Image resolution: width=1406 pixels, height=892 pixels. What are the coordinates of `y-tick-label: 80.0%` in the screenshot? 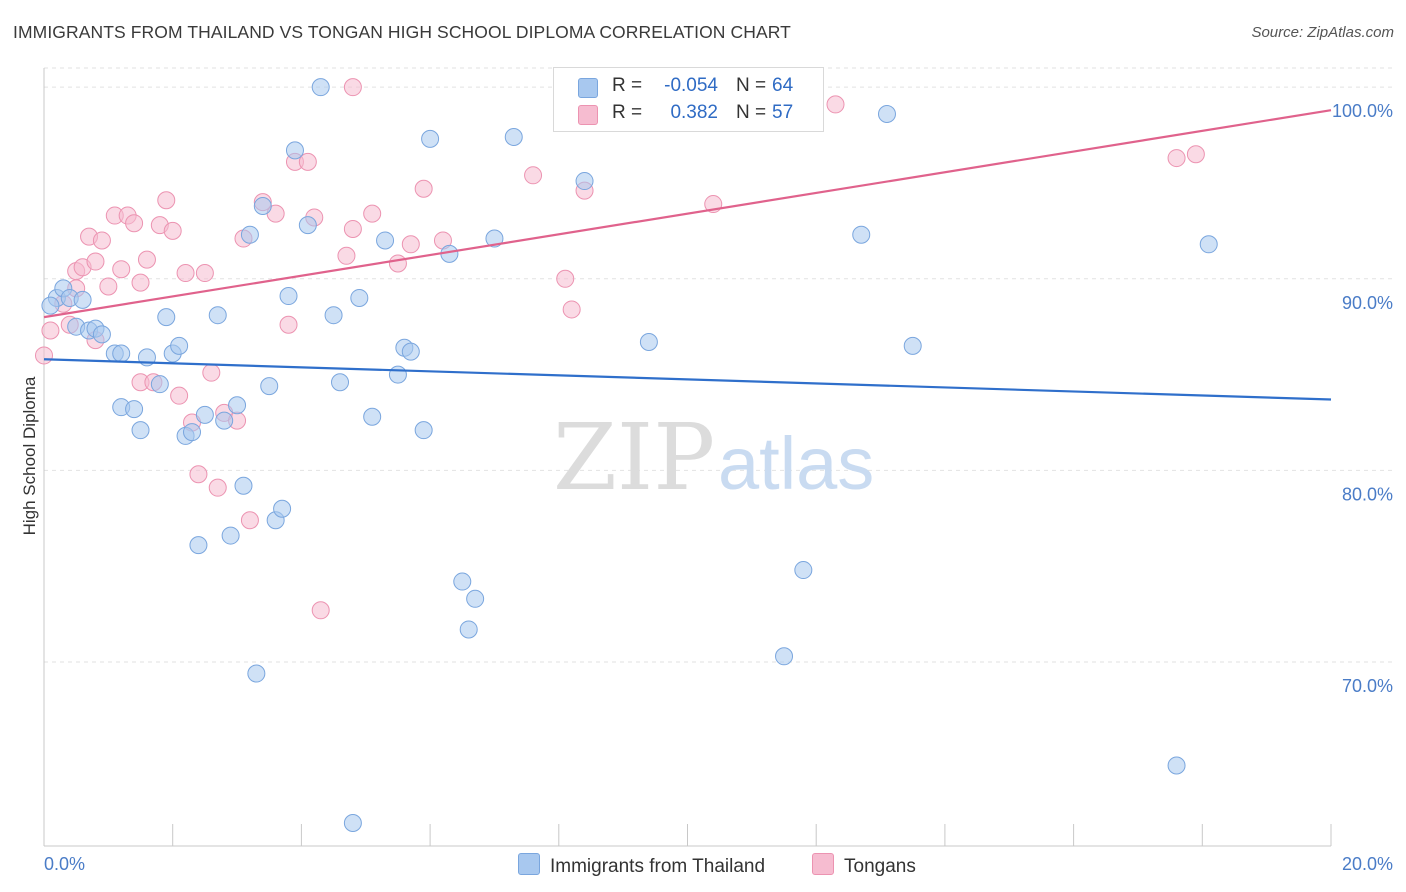 It's located at (1367, 494).